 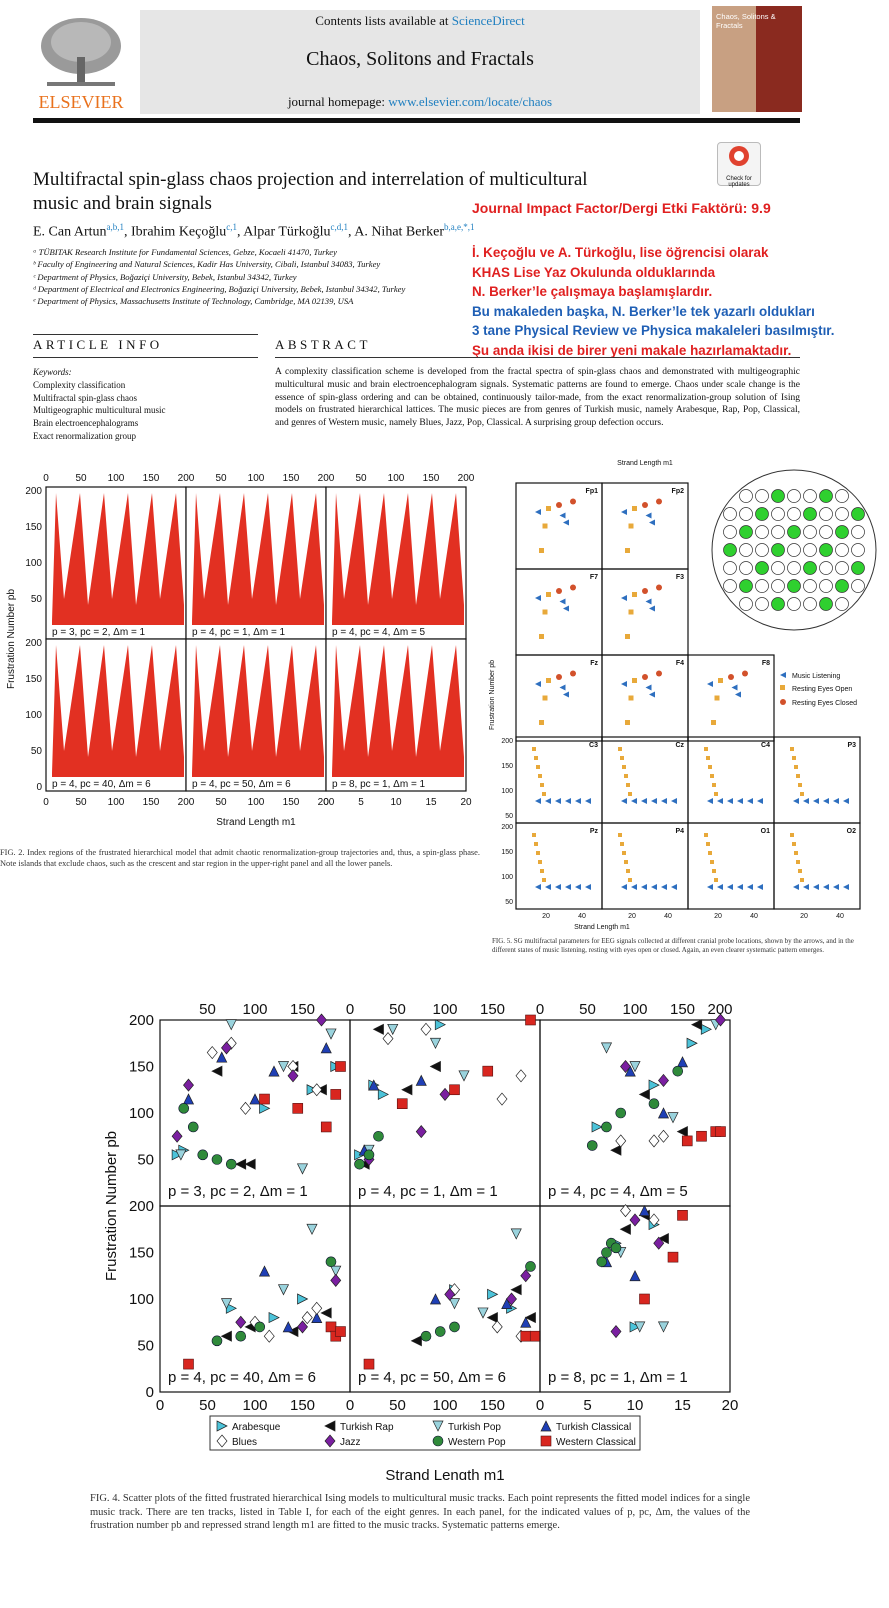 What do you see at coordinates (221, 478) in the screenshot?
I see `fig2-top-xtick: 50` at bounding box center [221, 478].